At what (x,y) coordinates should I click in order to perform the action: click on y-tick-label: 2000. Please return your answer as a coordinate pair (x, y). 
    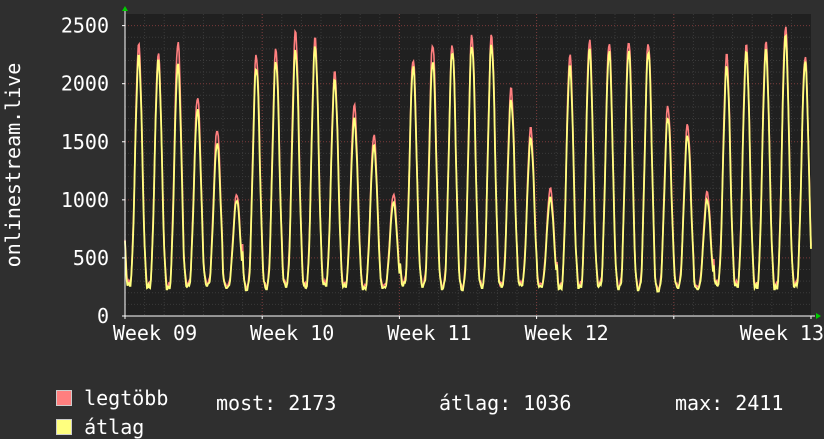
    Looking at the image, I should click on (85, 84).